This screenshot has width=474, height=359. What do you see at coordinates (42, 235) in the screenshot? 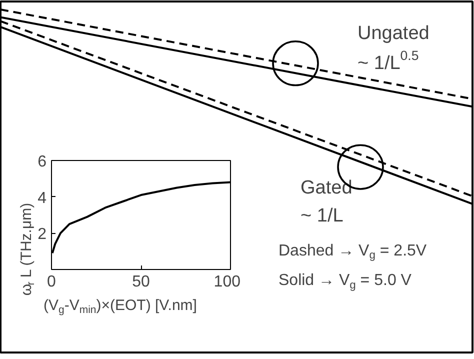
I see `y-tick-label: 2` at bounding box center [42, 235].